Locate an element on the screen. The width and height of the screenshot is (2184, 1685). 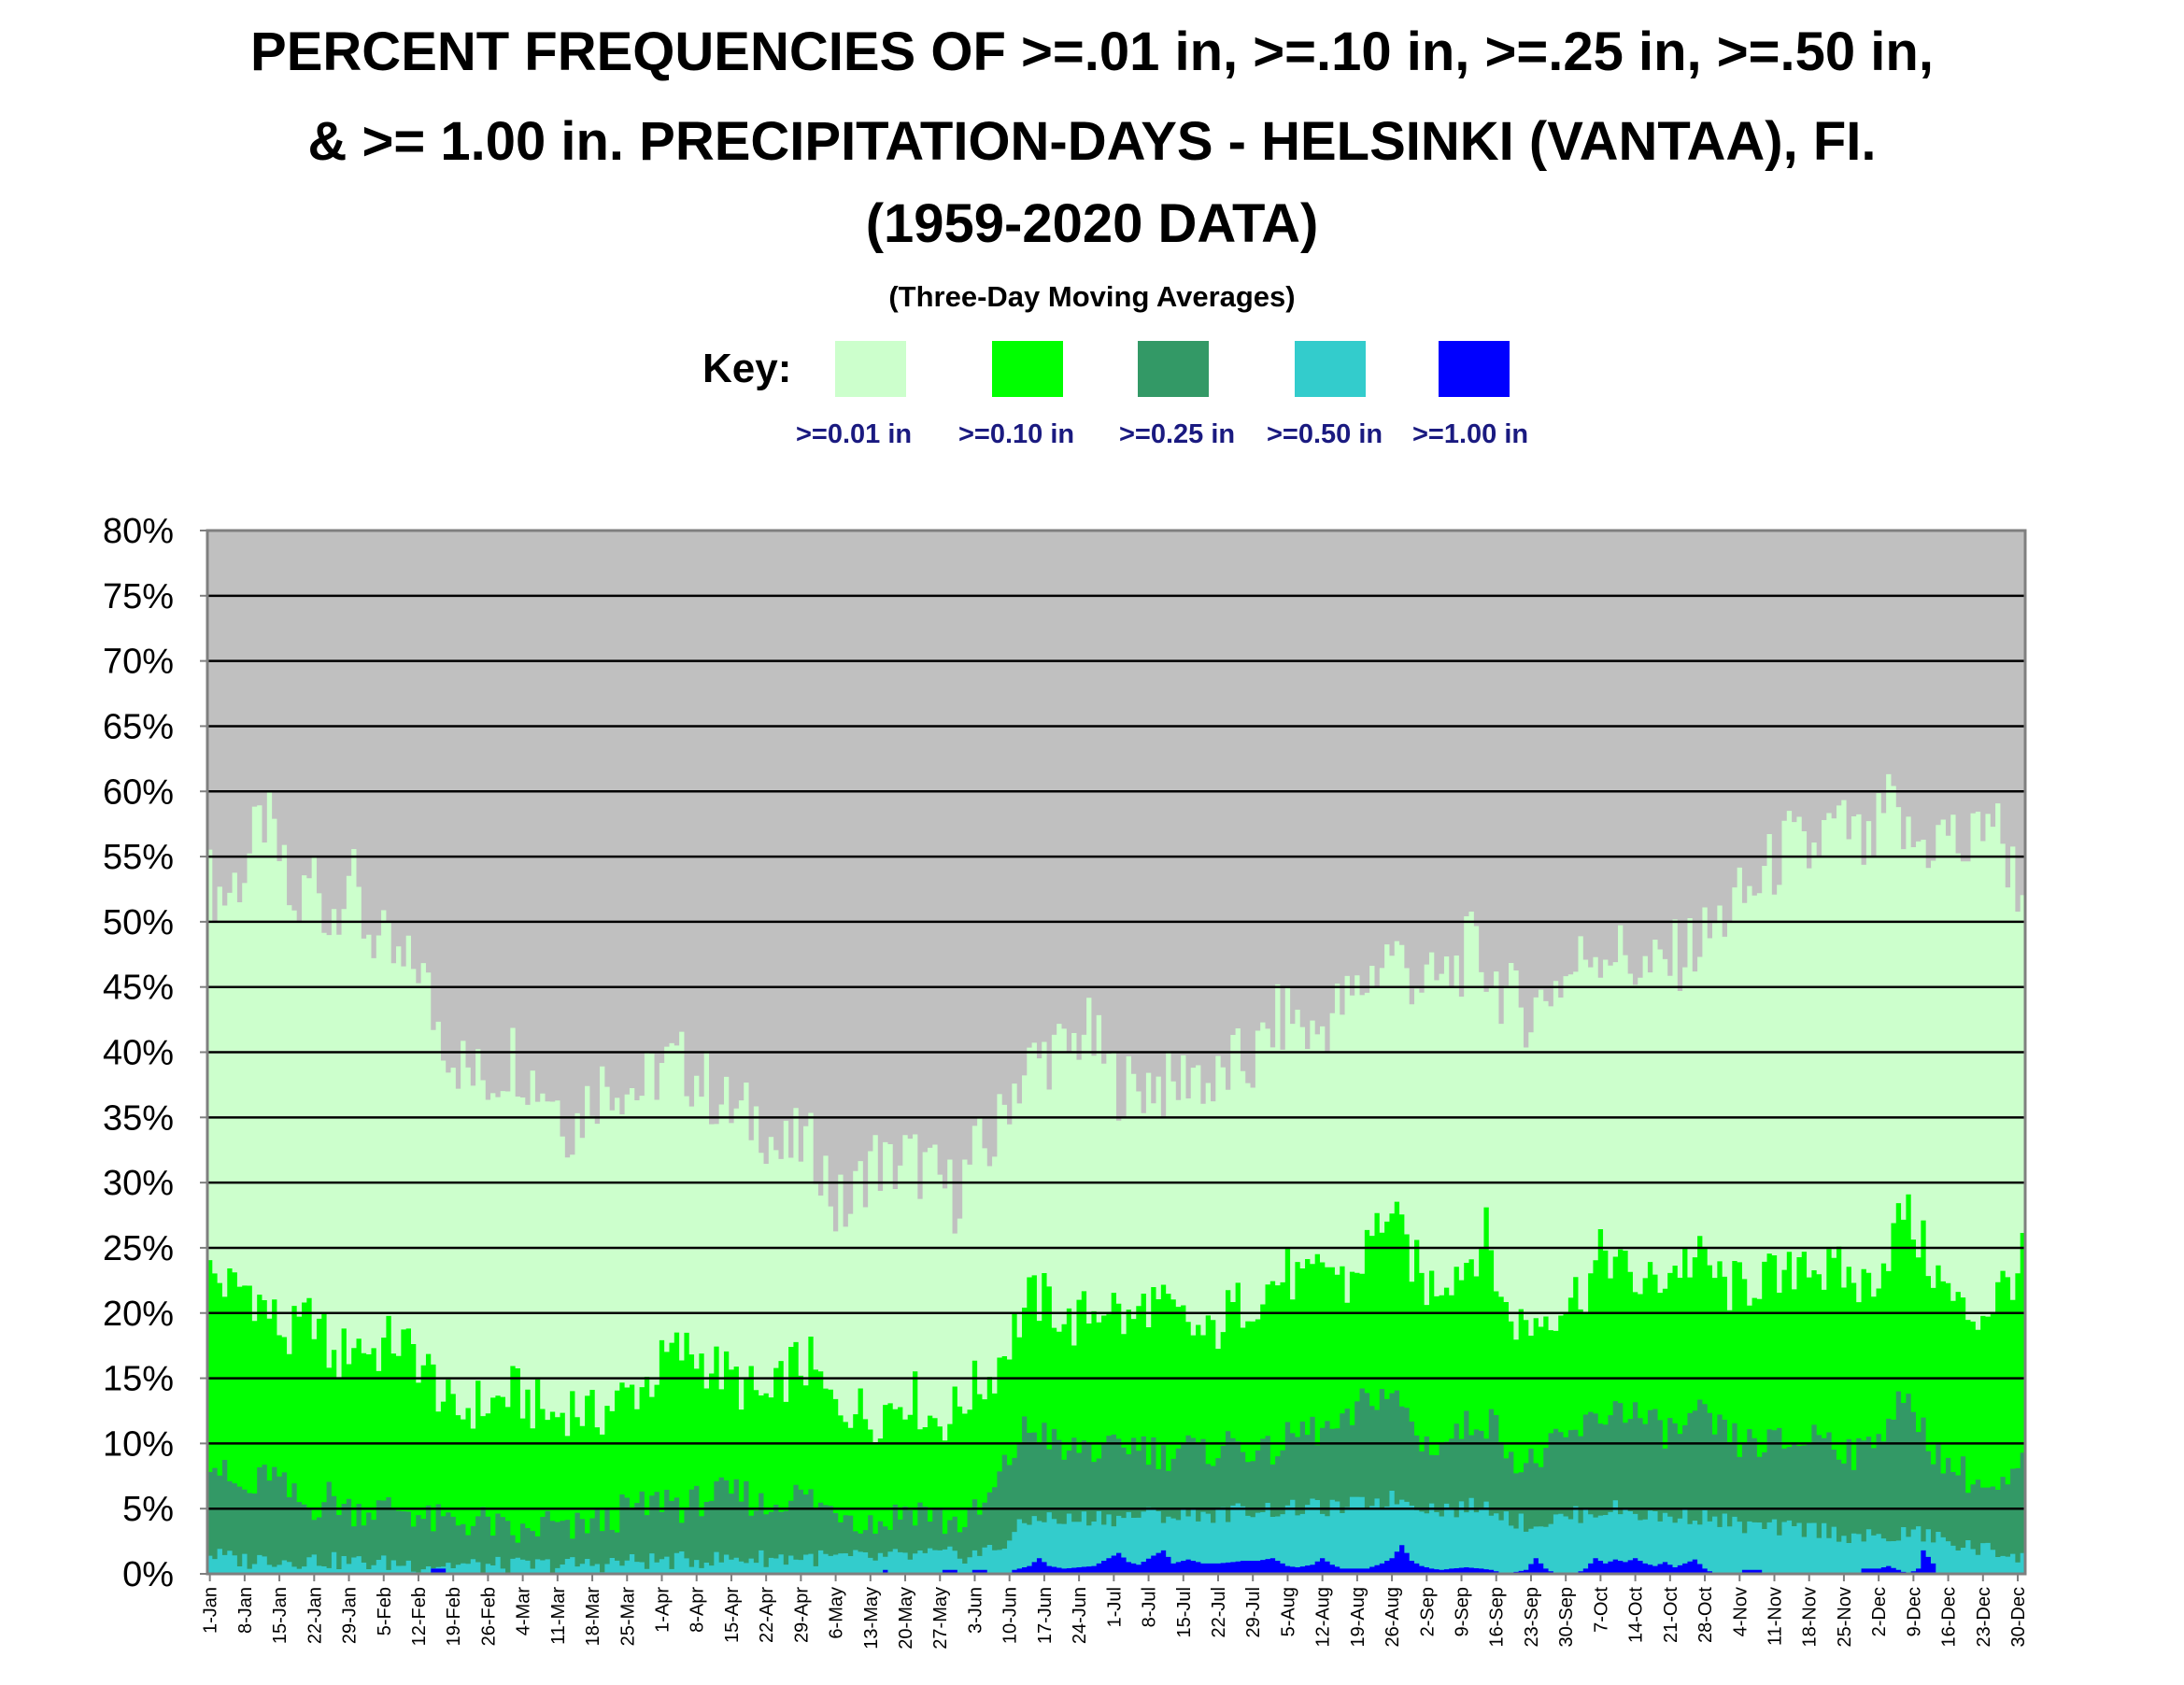
key-label: Key: is located at coordinates (747, 368).